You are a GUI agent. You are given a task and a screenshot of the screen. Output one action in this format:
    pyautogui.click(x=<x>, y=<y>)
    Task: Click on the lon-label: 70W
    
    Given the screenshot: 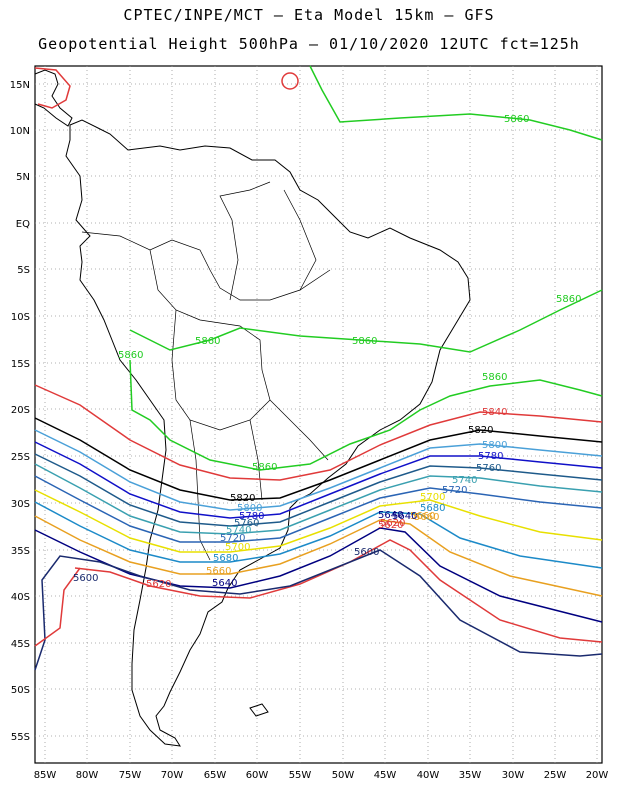 What is the action you would take?
    pyautogui.click(x=172, y=775)
    